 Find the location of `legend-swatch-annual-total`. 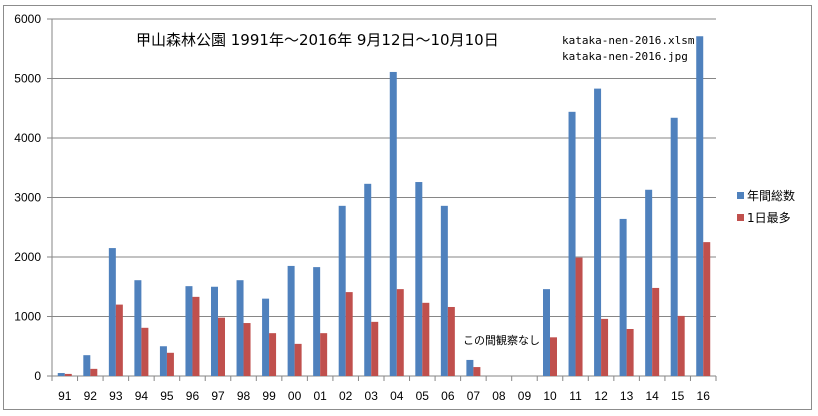

legend-swatch-annual-total is located at coordinates (740, 195).